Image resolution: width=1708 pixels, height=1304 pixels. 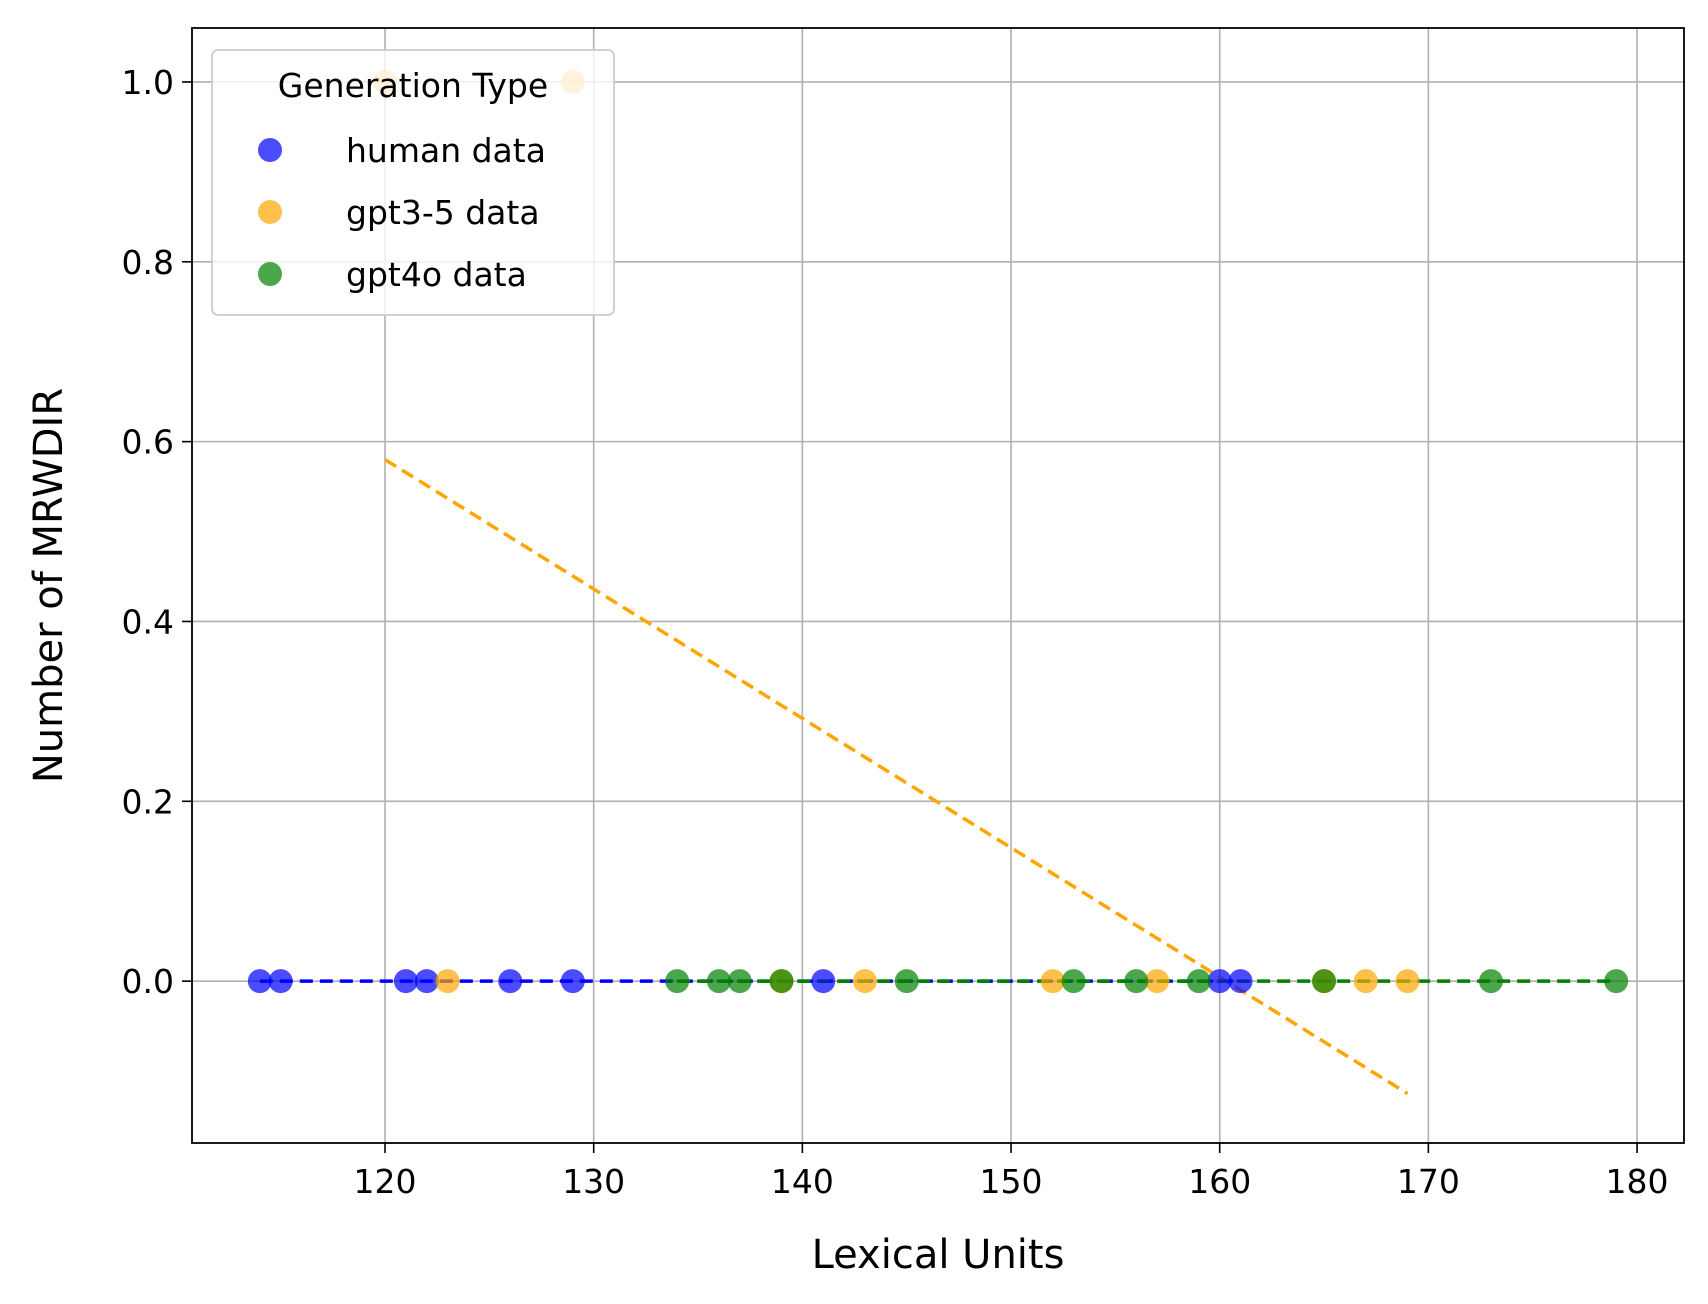 I want to click on y-tick-label: 1.0, so click(x=148, y=82).